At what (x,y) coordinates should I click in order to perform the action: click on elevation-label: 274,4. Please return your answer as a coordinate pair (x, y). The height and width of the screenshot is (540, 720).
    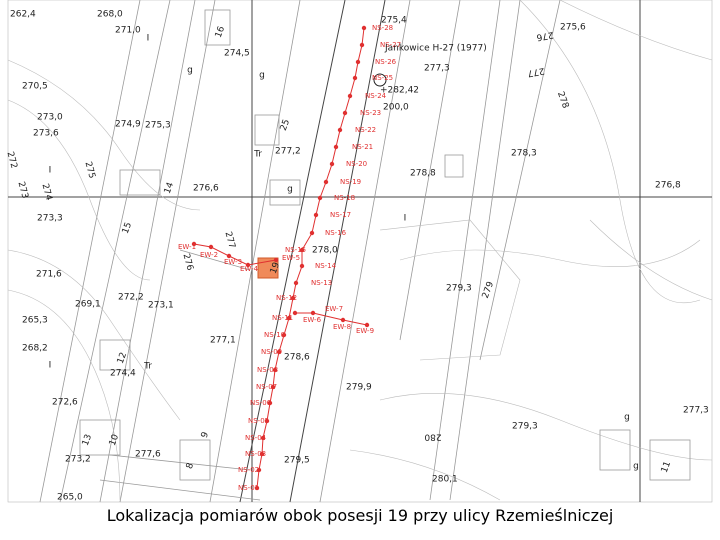
    Looking at the image, I should click on (123, 374).